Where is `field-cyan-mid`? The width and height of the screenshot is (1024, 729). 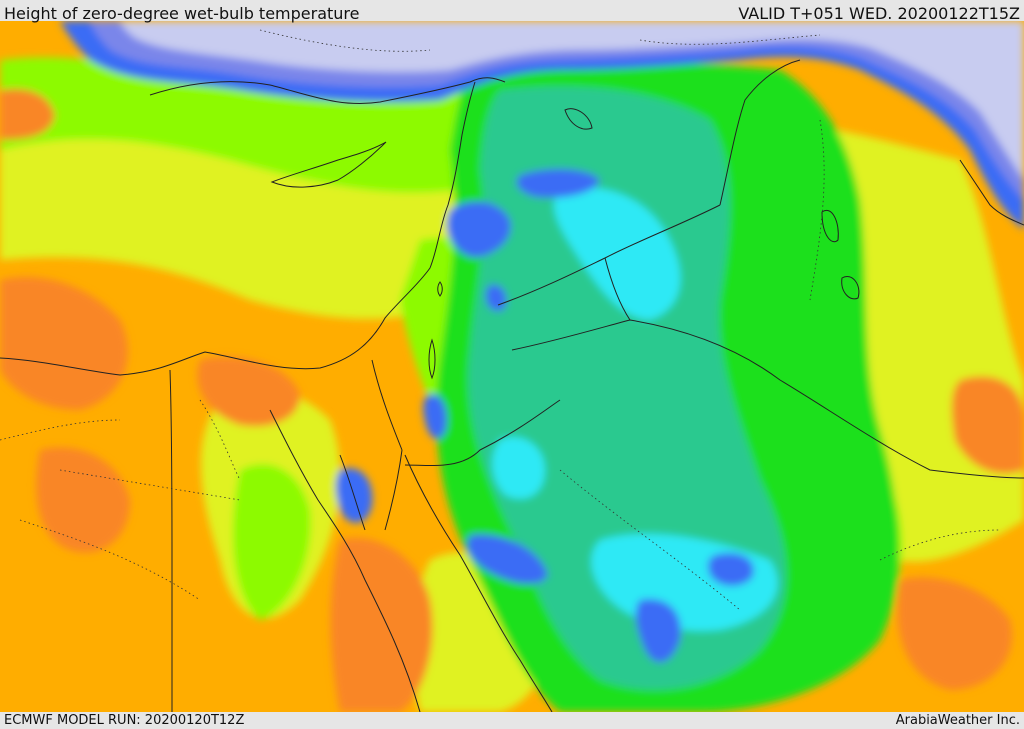 field-cyan-mid is located at coordinates (518, 467).